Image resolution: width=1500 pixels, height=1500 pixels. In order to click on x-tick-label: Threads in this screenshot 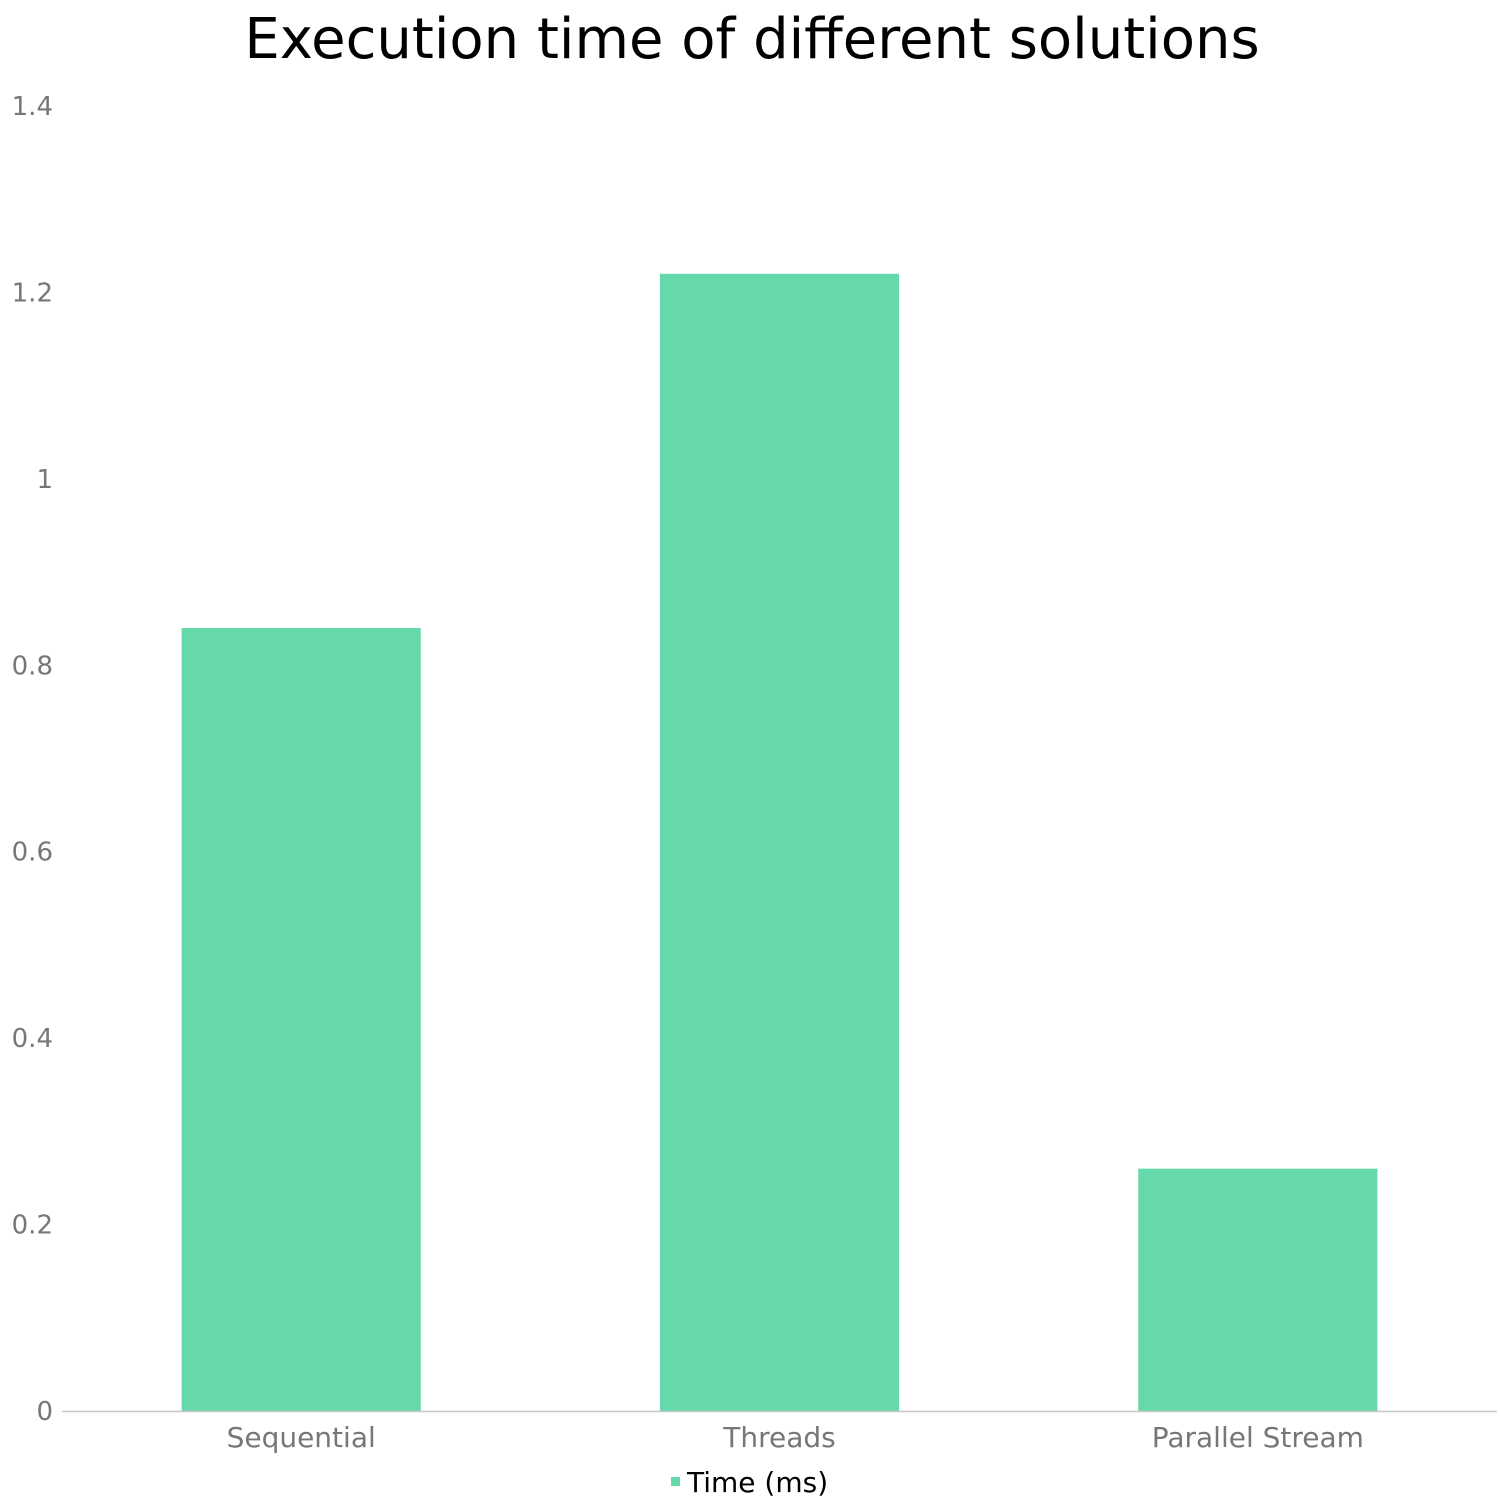, I will do `click(779, 1437)`.